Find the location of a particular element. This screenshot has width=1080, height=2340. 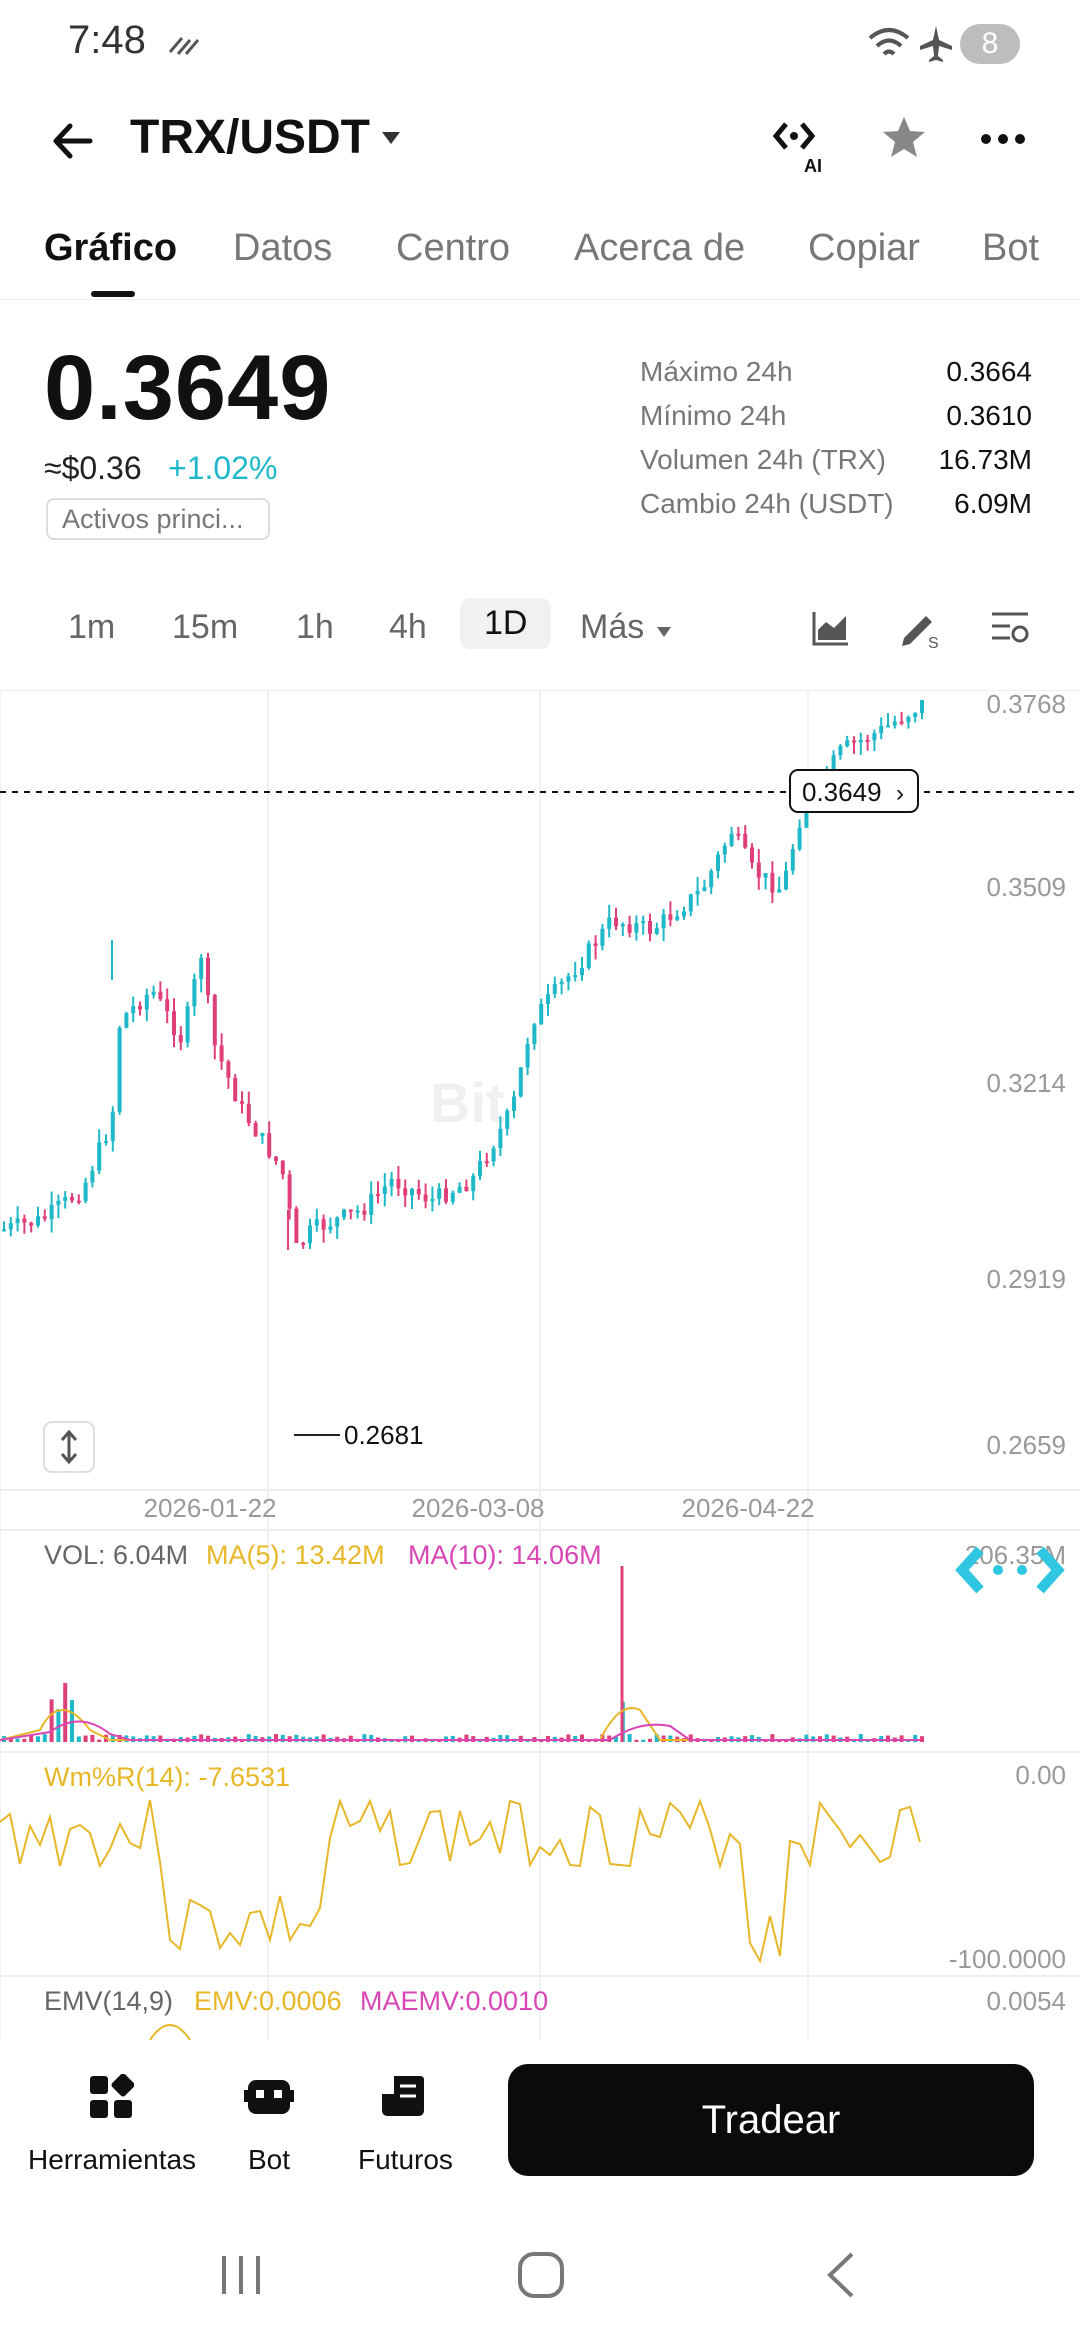

date-tick: 2026-01-22 is located at coordinates (210, 1508).